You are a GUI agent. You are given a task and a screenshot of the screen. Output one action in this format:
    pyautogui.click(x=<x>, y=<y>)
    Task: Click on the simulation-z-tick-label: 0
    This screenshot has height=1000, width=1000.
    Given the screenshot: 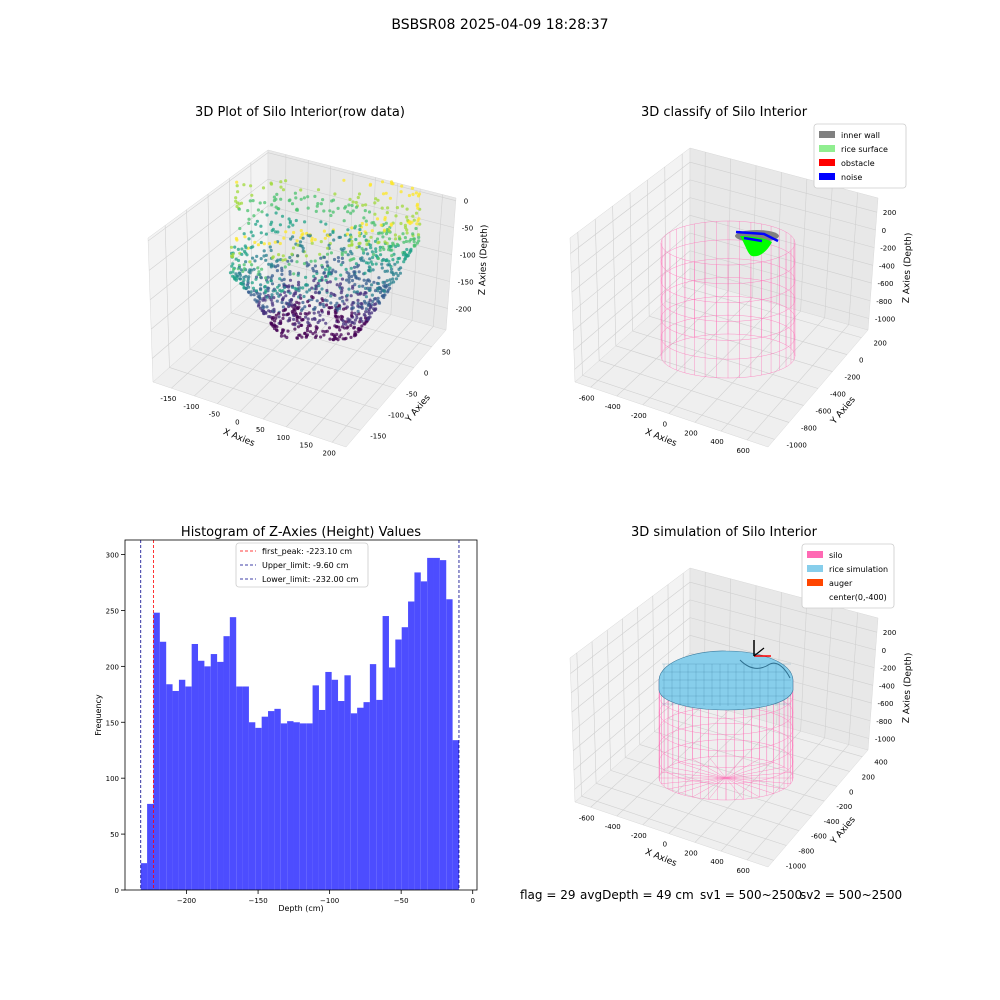 What is the action you would take?
    pyautogui.click(x=884, y=651)
    